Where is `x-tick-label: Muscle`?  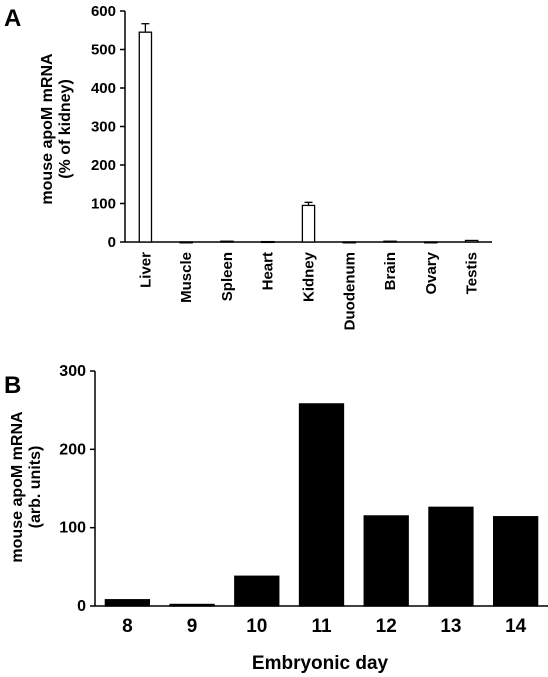
x-tick-label: Muscle is located at coordinates (186, 277).